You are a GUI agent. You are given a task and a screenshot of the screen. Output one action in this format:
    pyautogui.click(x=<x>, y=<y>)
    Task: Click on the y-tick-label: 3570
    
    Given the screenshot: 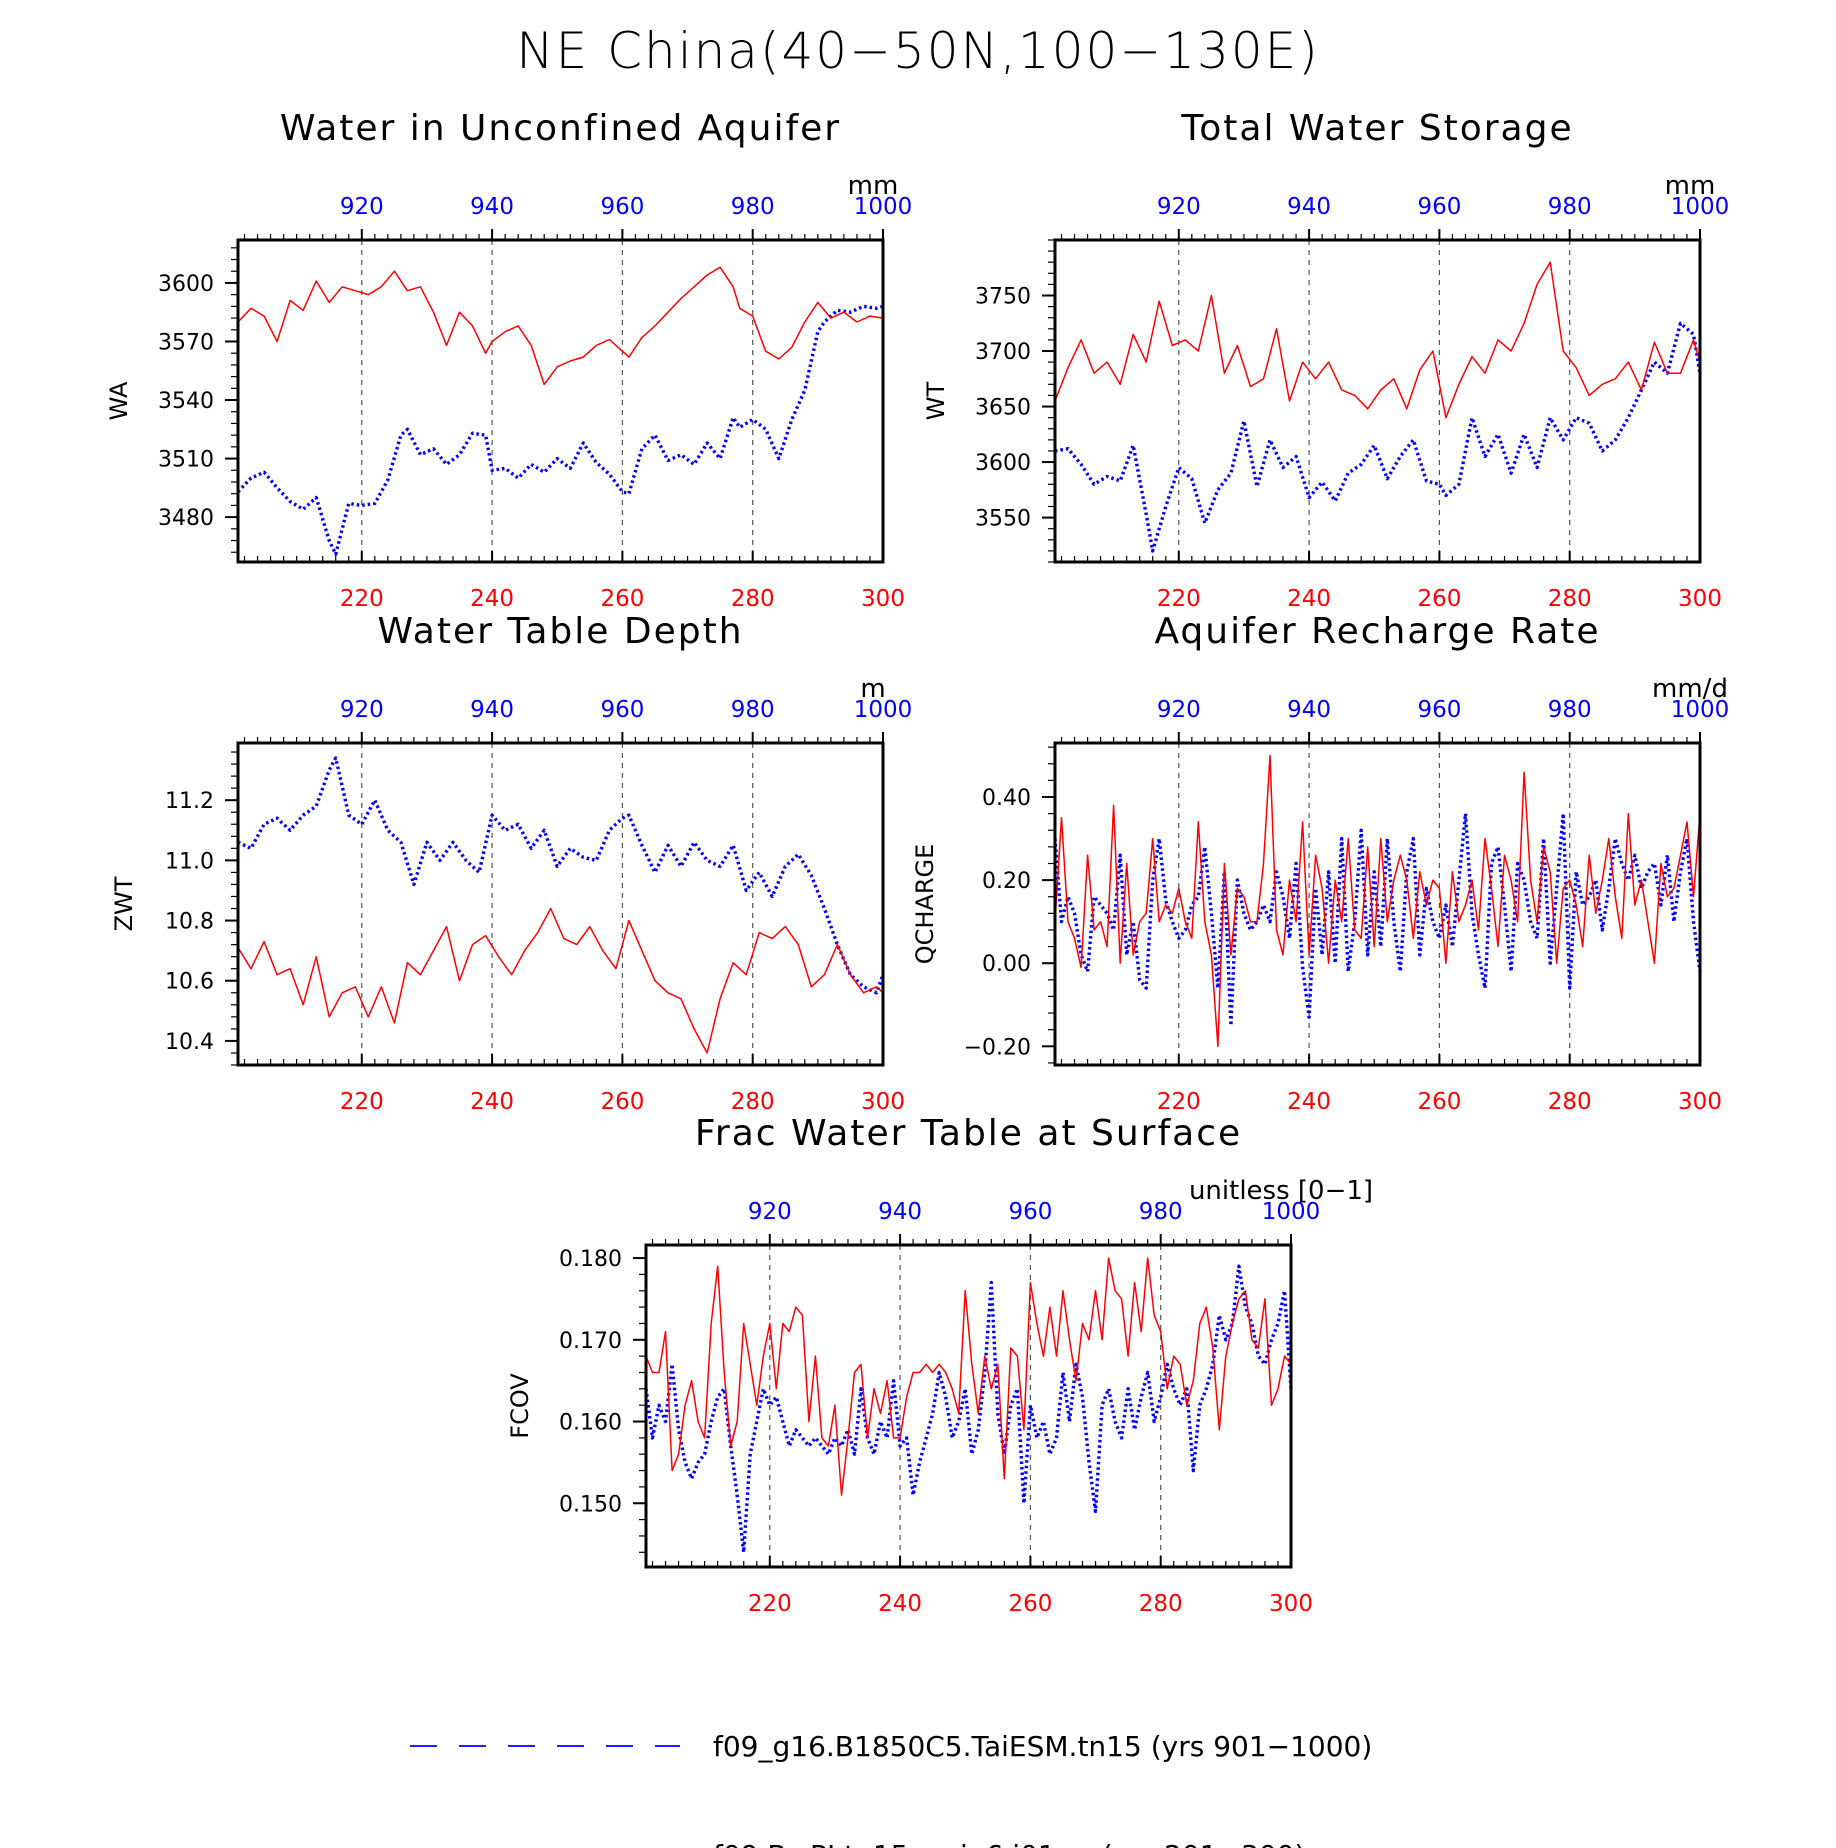 What is the action you would take?
    pyautogui.click(x=186, y=342)
    